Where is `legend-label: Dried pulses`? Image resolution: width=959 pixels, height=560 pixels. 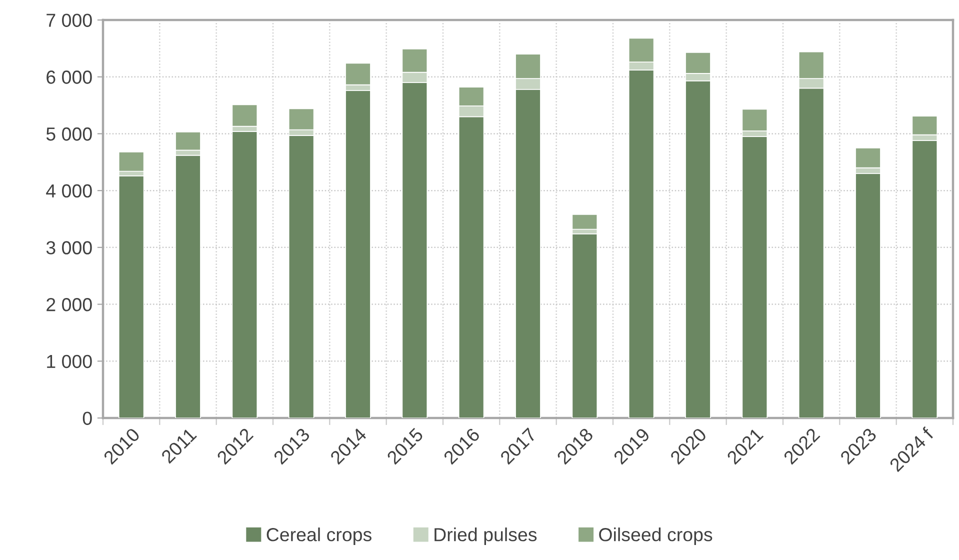
legend-label: Dried pulses is located at coordinates (485, 536).